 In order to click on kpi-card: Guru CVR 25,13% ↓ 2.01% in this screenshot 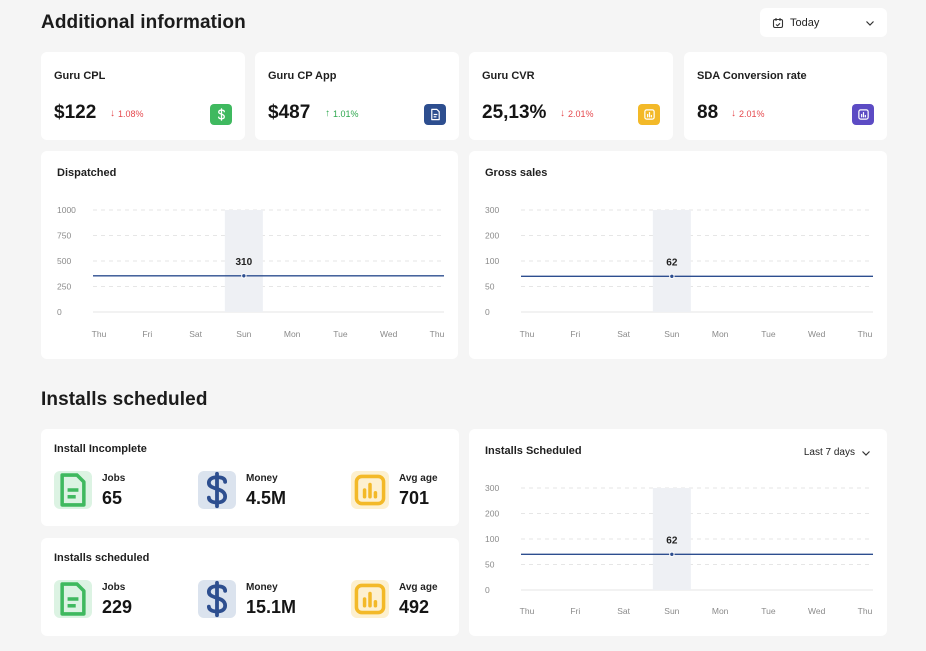, I will do `click(571, 96)`.